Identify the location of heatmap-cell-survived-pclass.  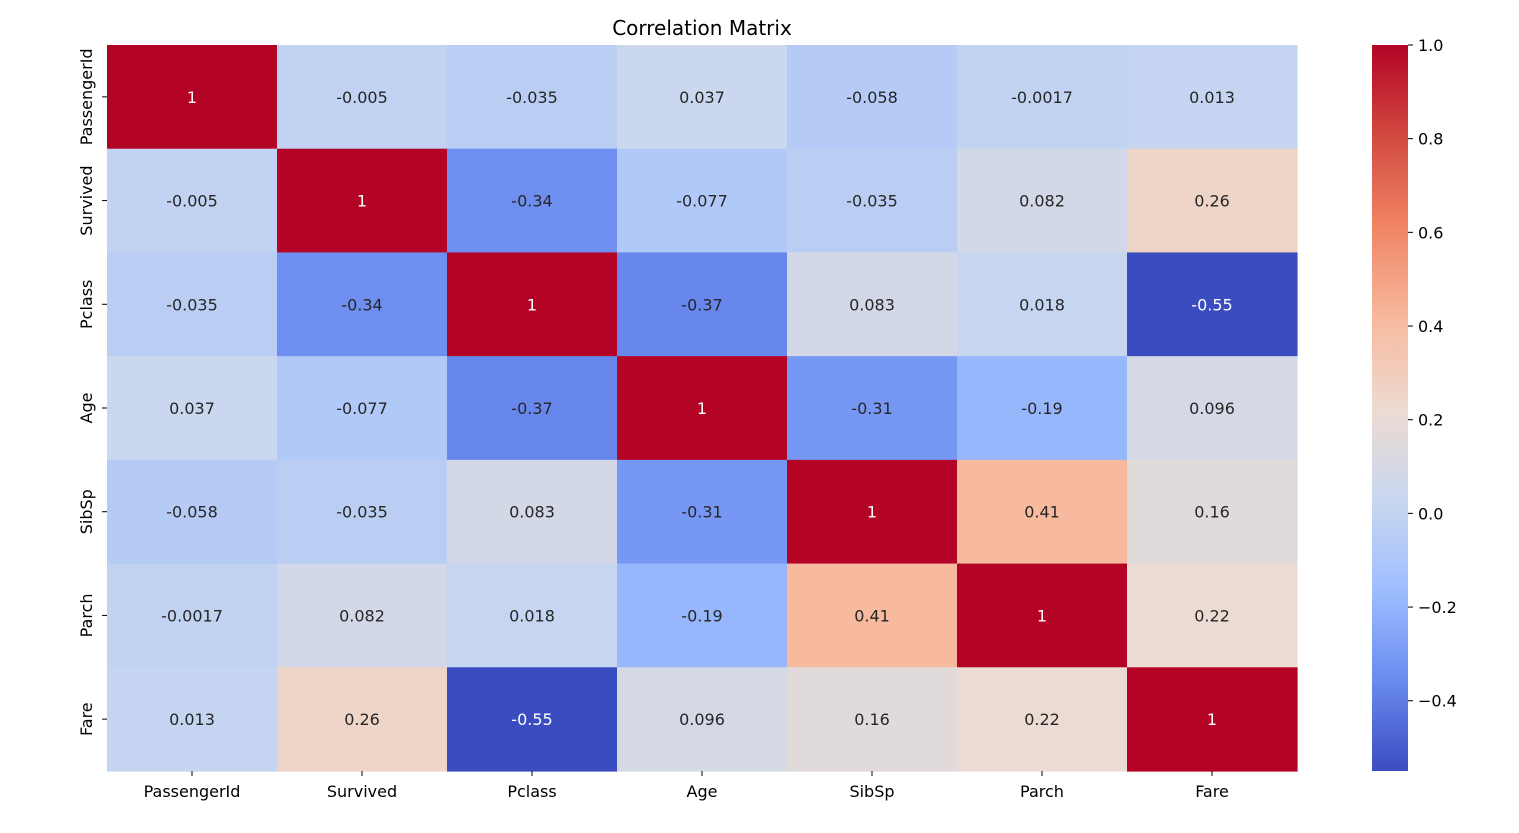
(532, 201).